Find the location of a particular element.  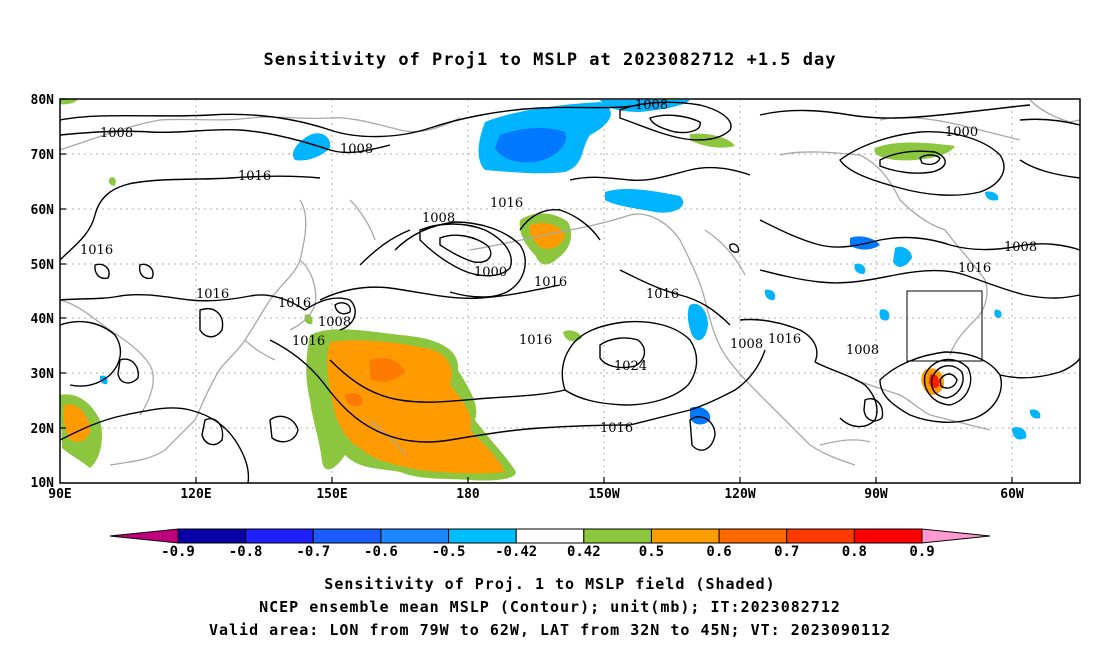

colorbar-label: 0.9 is located at coordinates (922, 552).